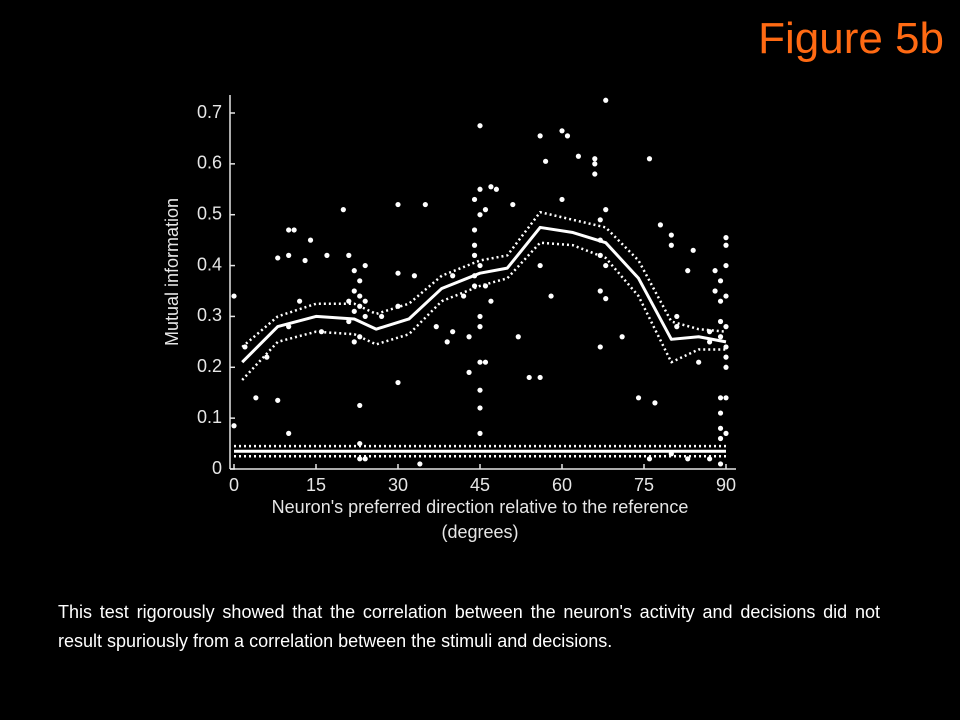  What do you see at coordinates (209, 163) in the screenshot?
I see `y-tick-label: 0.6` at bounding box center [209, 163].